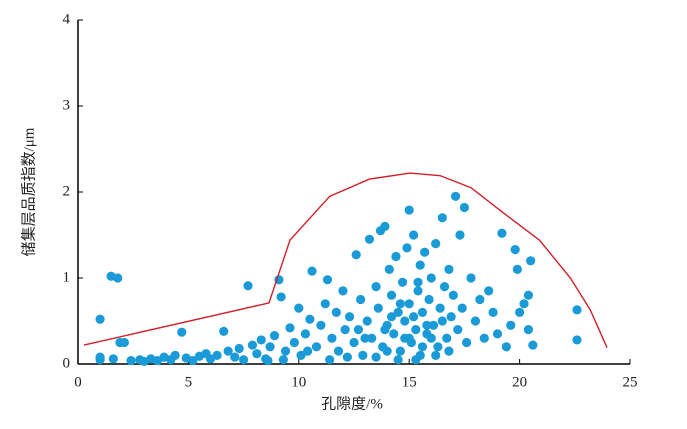  I want to click on x-tick-label: 5, so click(189, 382).